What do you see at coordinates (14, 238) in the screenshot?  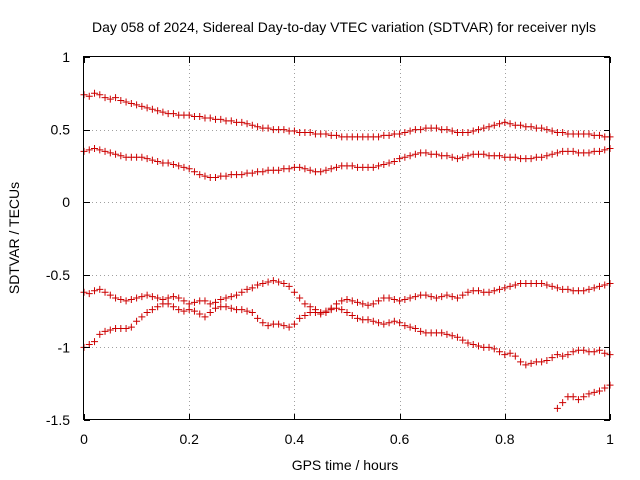 I see `y-axis-label: SDTVAR / TECUs` at bounding box center [14, 238].